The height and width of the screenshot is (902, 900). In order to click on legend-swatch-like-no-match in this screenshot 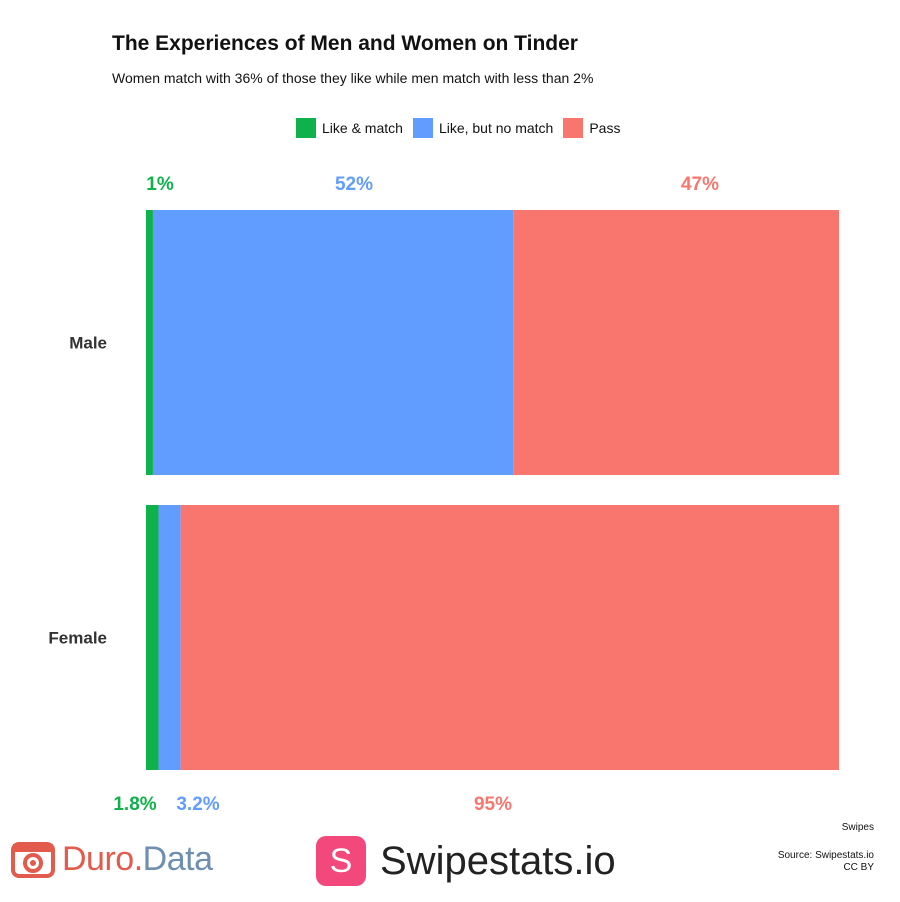, I will do `click(422, 128)`.